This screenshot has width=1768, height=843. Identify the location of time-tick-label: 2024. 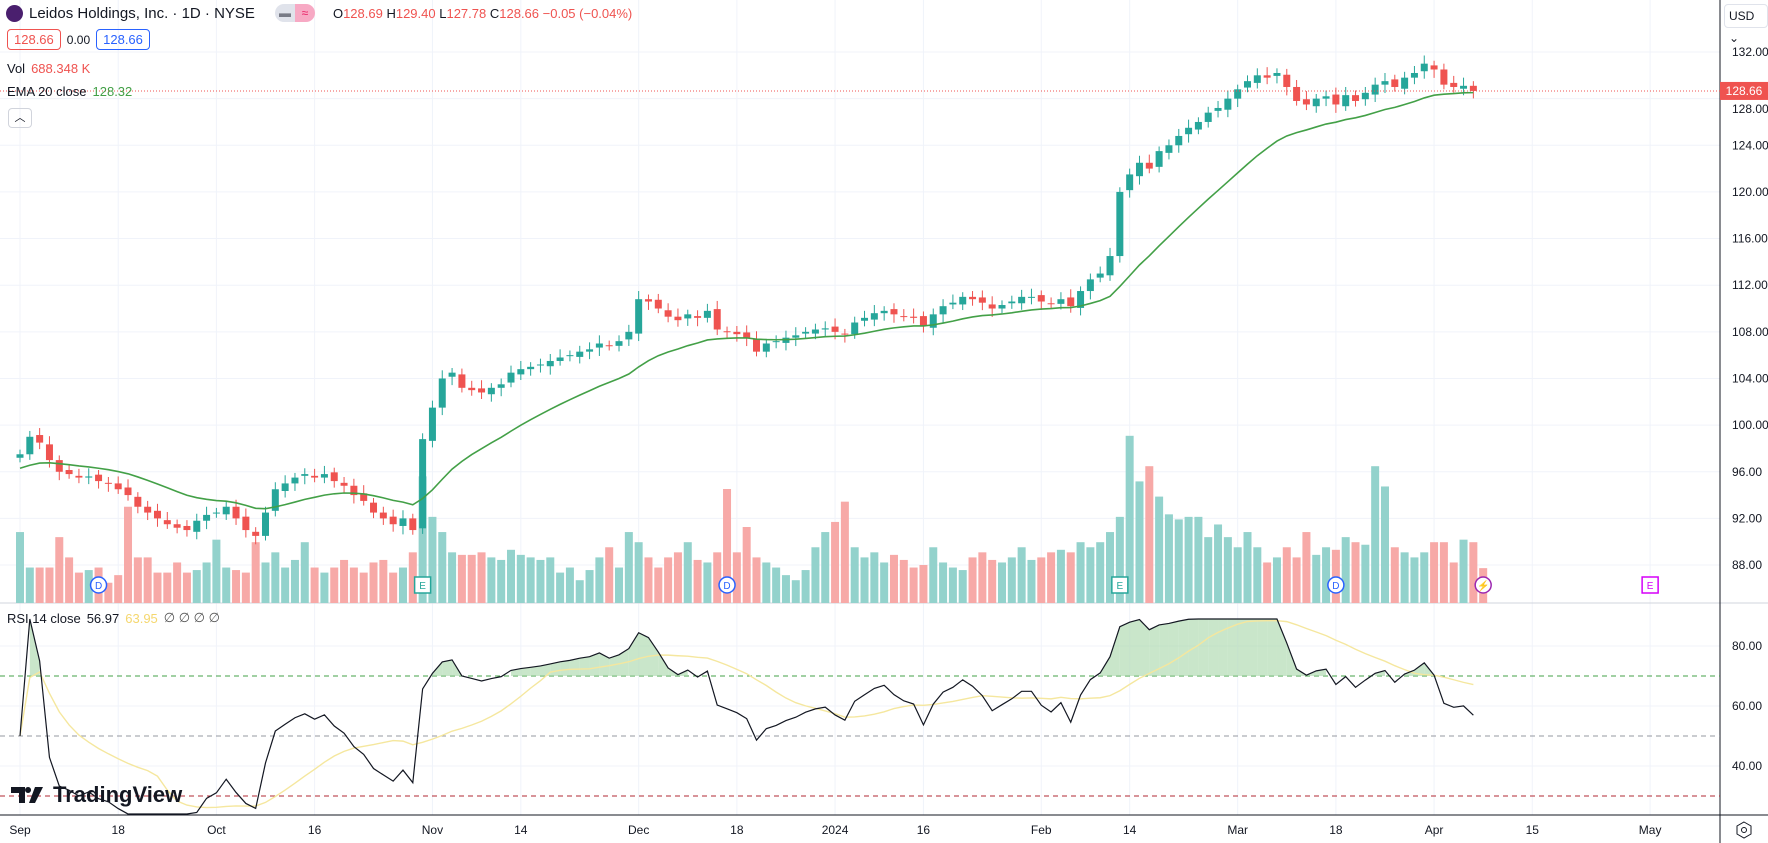
(835, 830).